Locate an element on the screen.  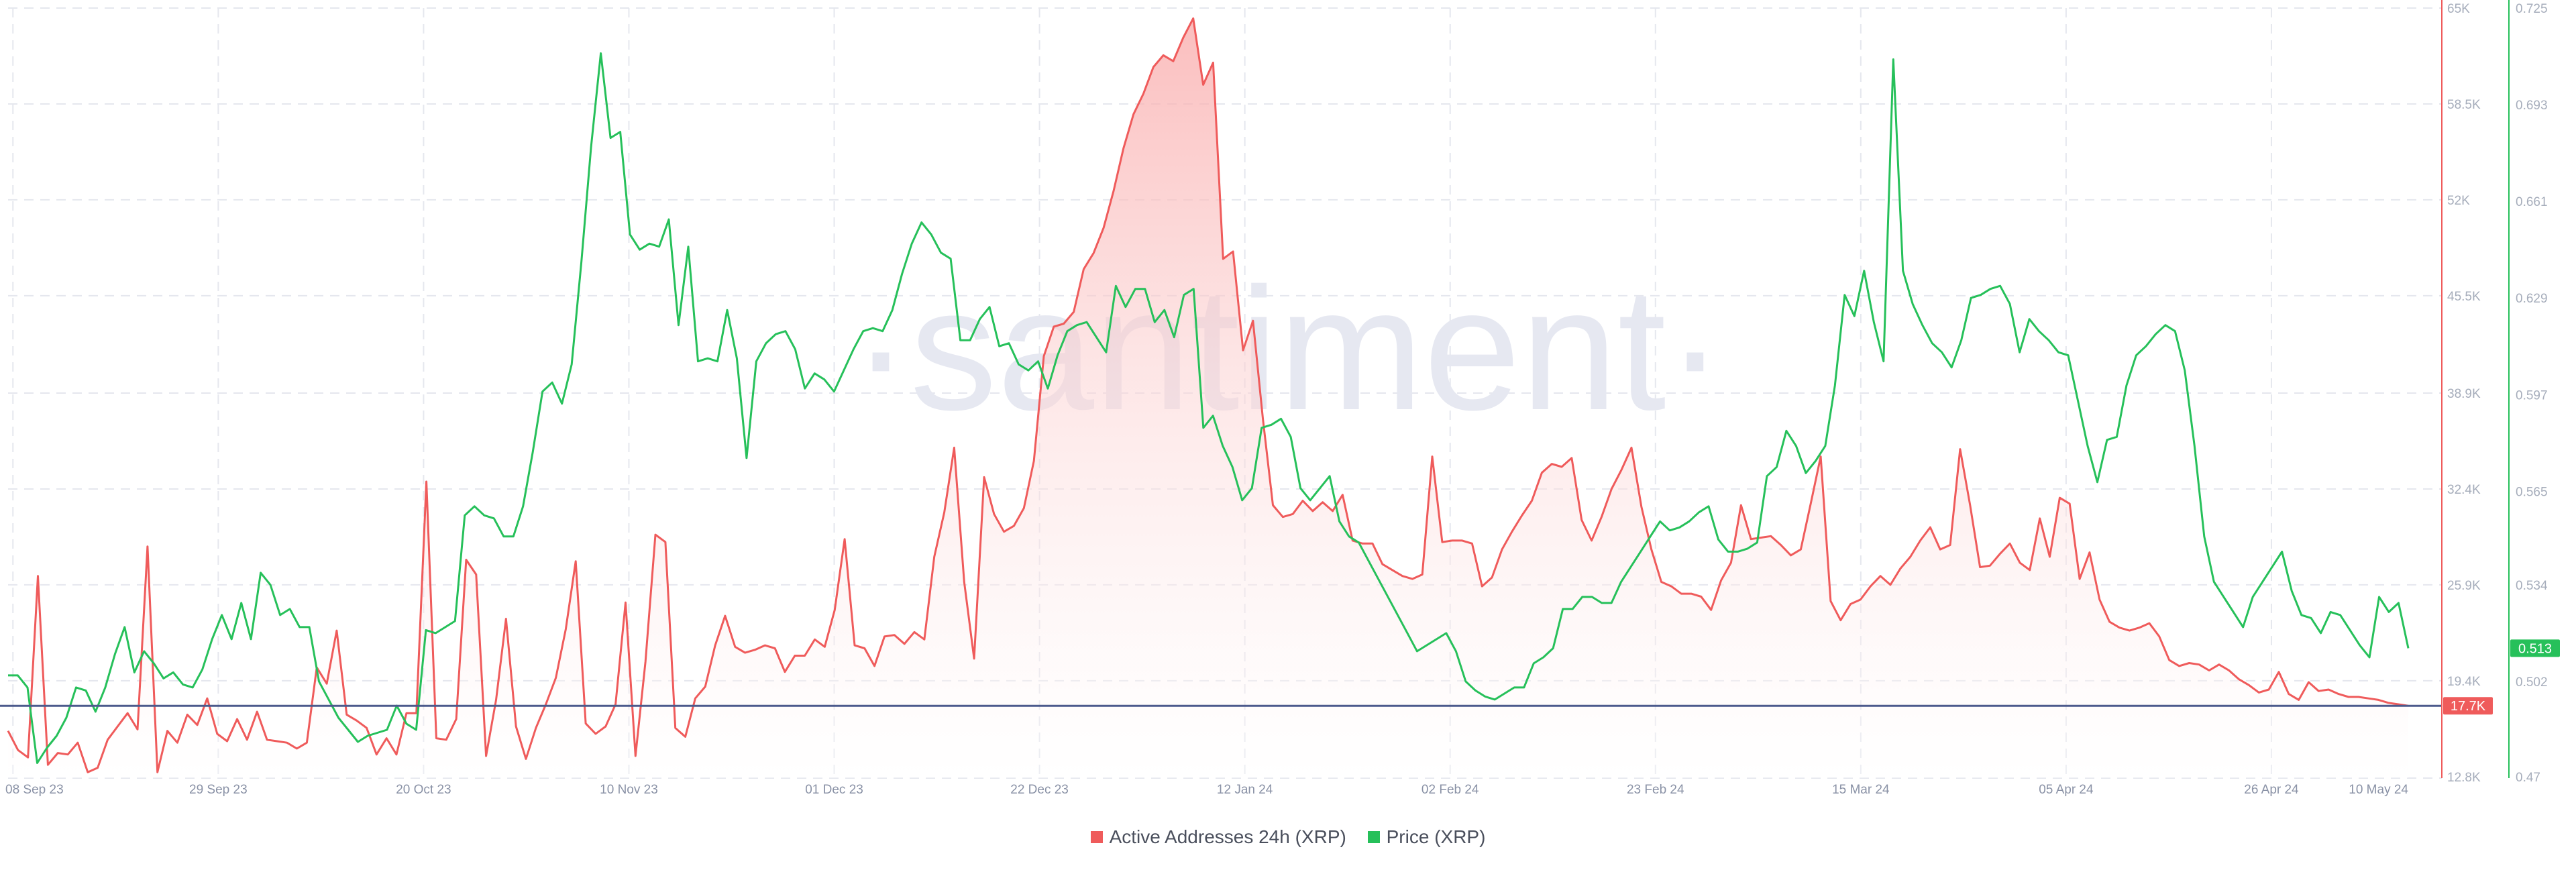
y-tick-label-price: 0.565 is located at coordinates (2532, 492).